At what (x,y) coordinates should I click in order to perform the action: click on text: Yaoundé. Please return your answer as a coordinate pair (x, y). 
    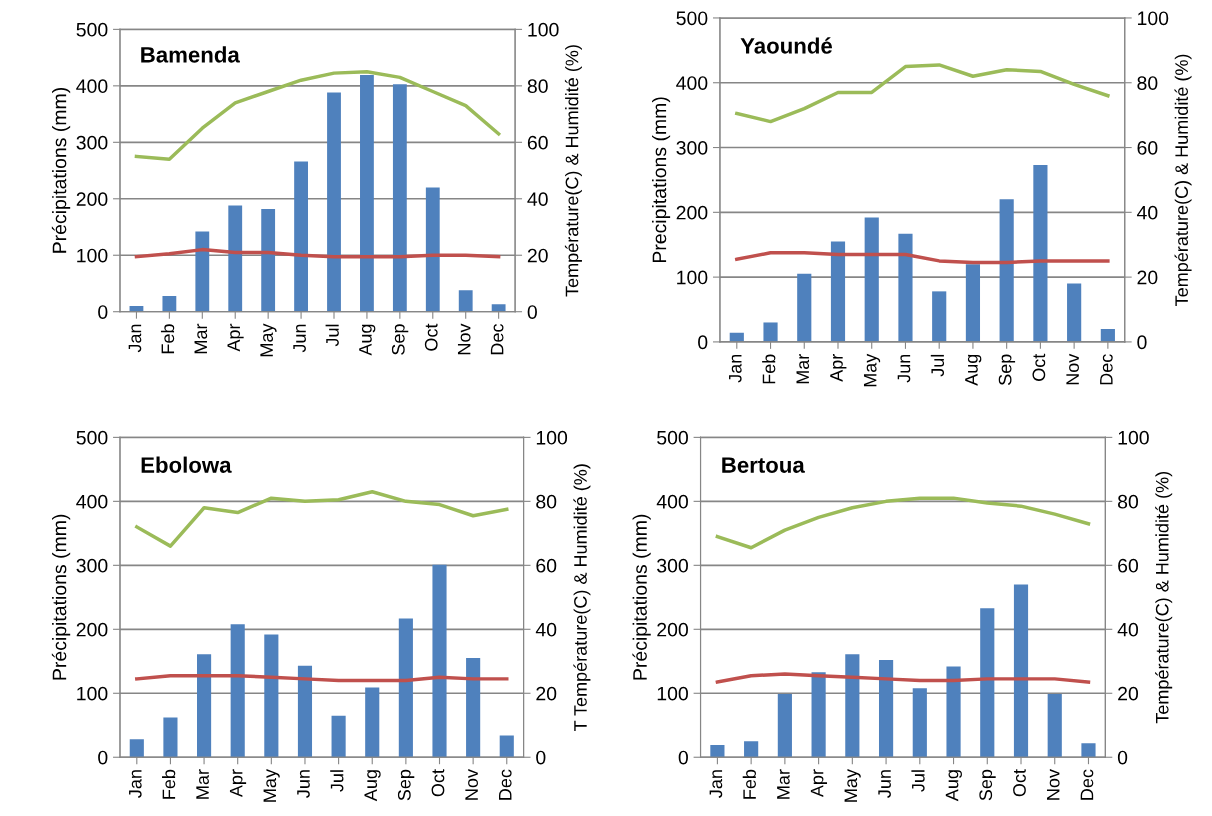
    Looking at the image, I should click on (786, 45).